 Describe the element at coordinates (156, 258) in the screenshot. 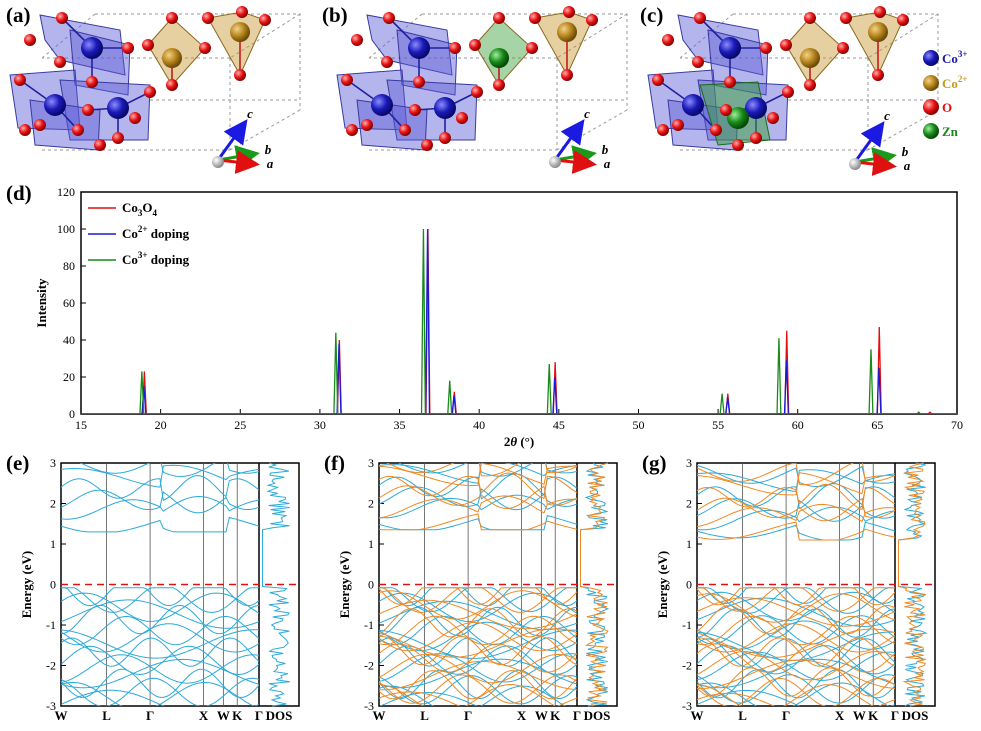

I see `xrd-legend-label: Co3+ doping` at that location.